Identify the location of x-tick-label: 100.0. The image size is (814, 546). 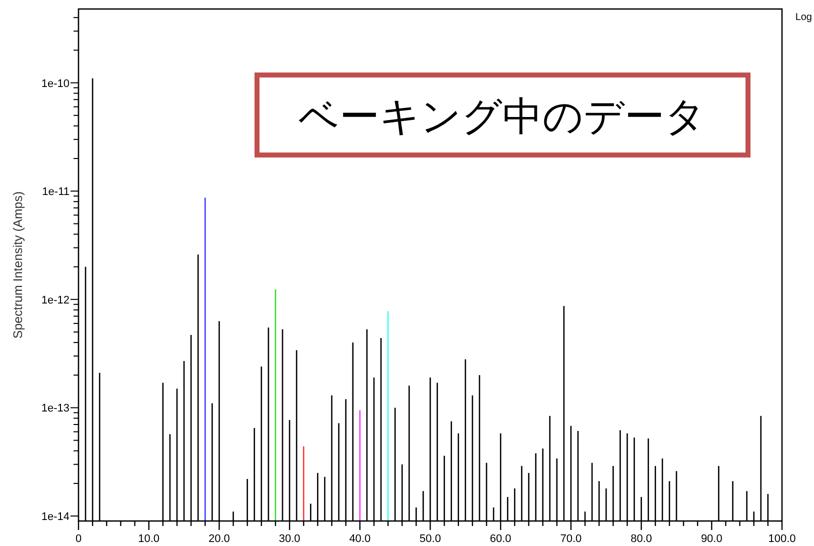
(782, 539).